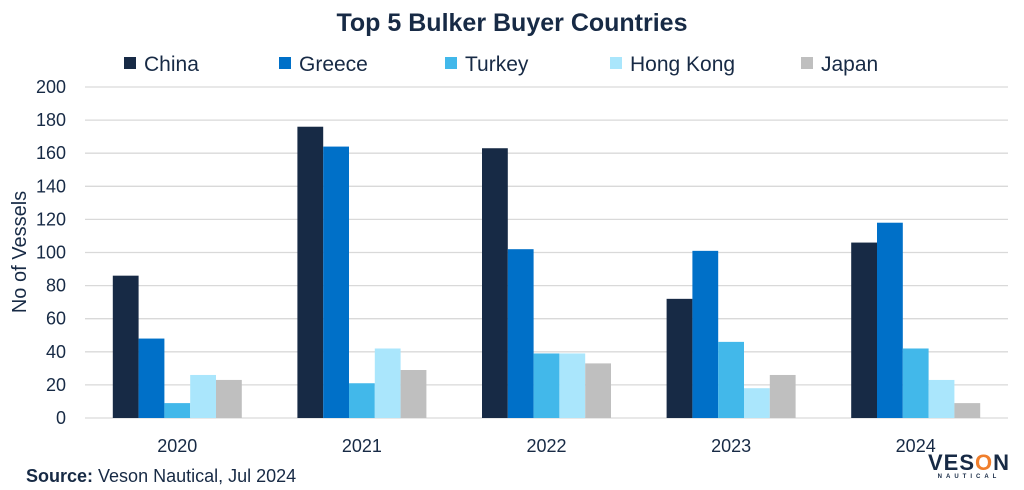 Image resolution: width=1024 pixels, height=490 pixels. I want to click on bar-china-2024, so click(864, 330).